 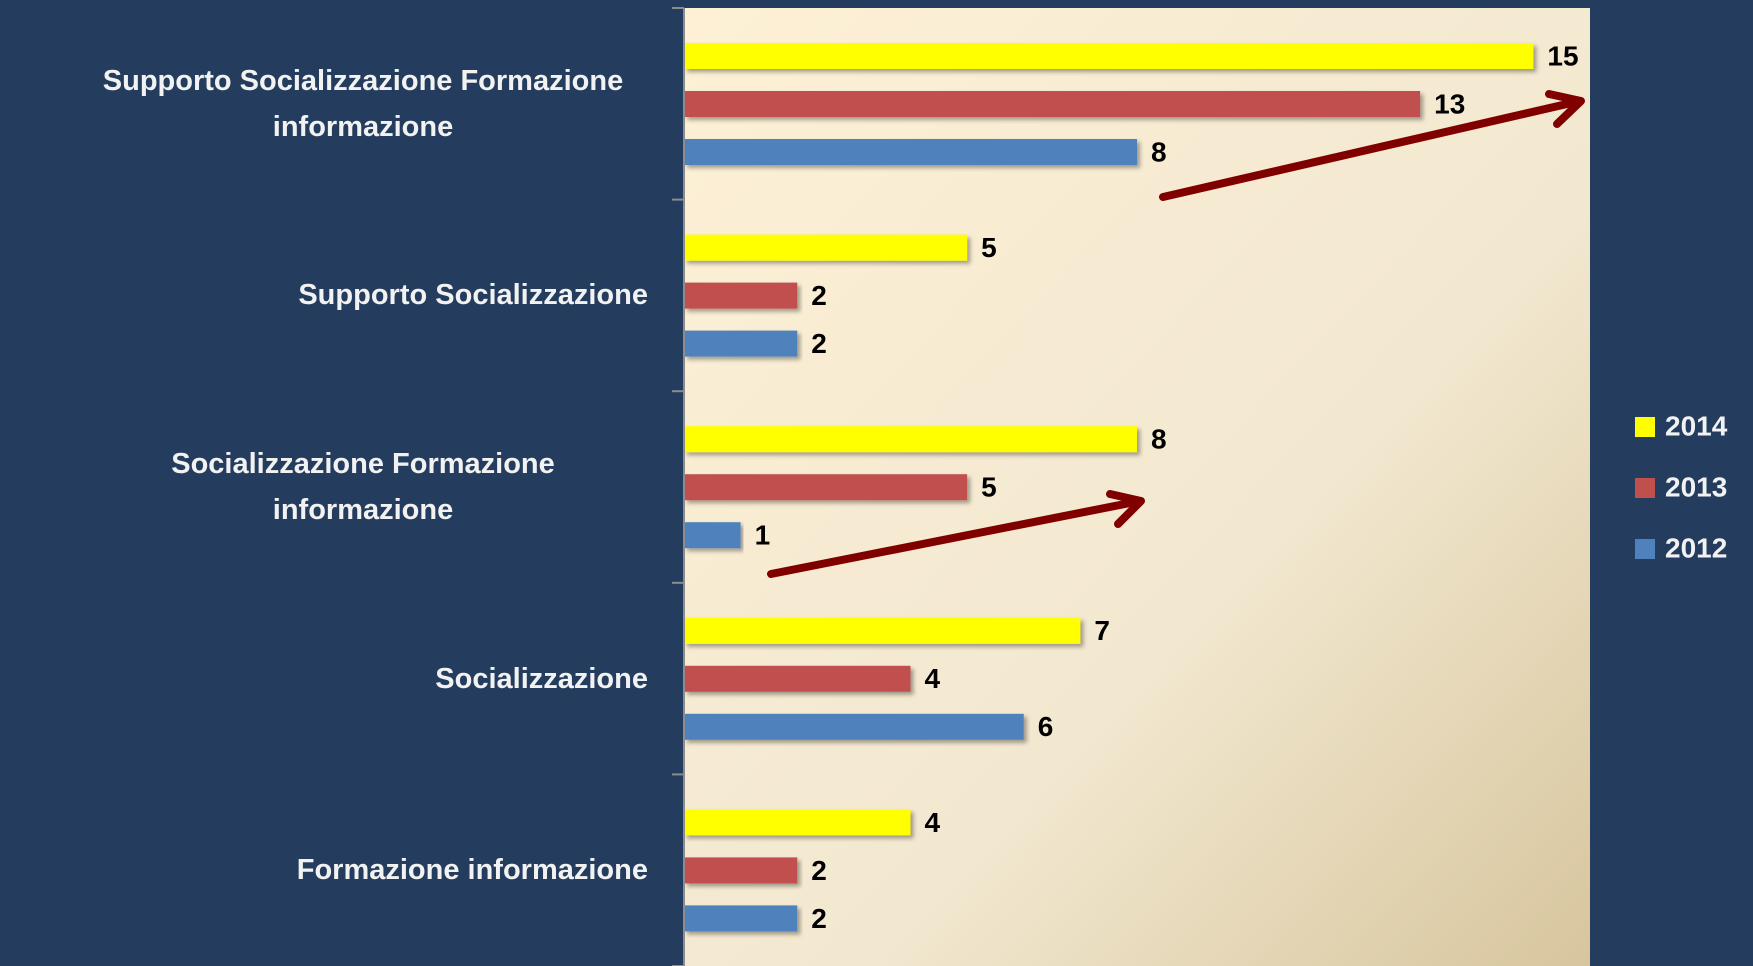 I want to click on data-label: 7, so click(x=1102, y=630).